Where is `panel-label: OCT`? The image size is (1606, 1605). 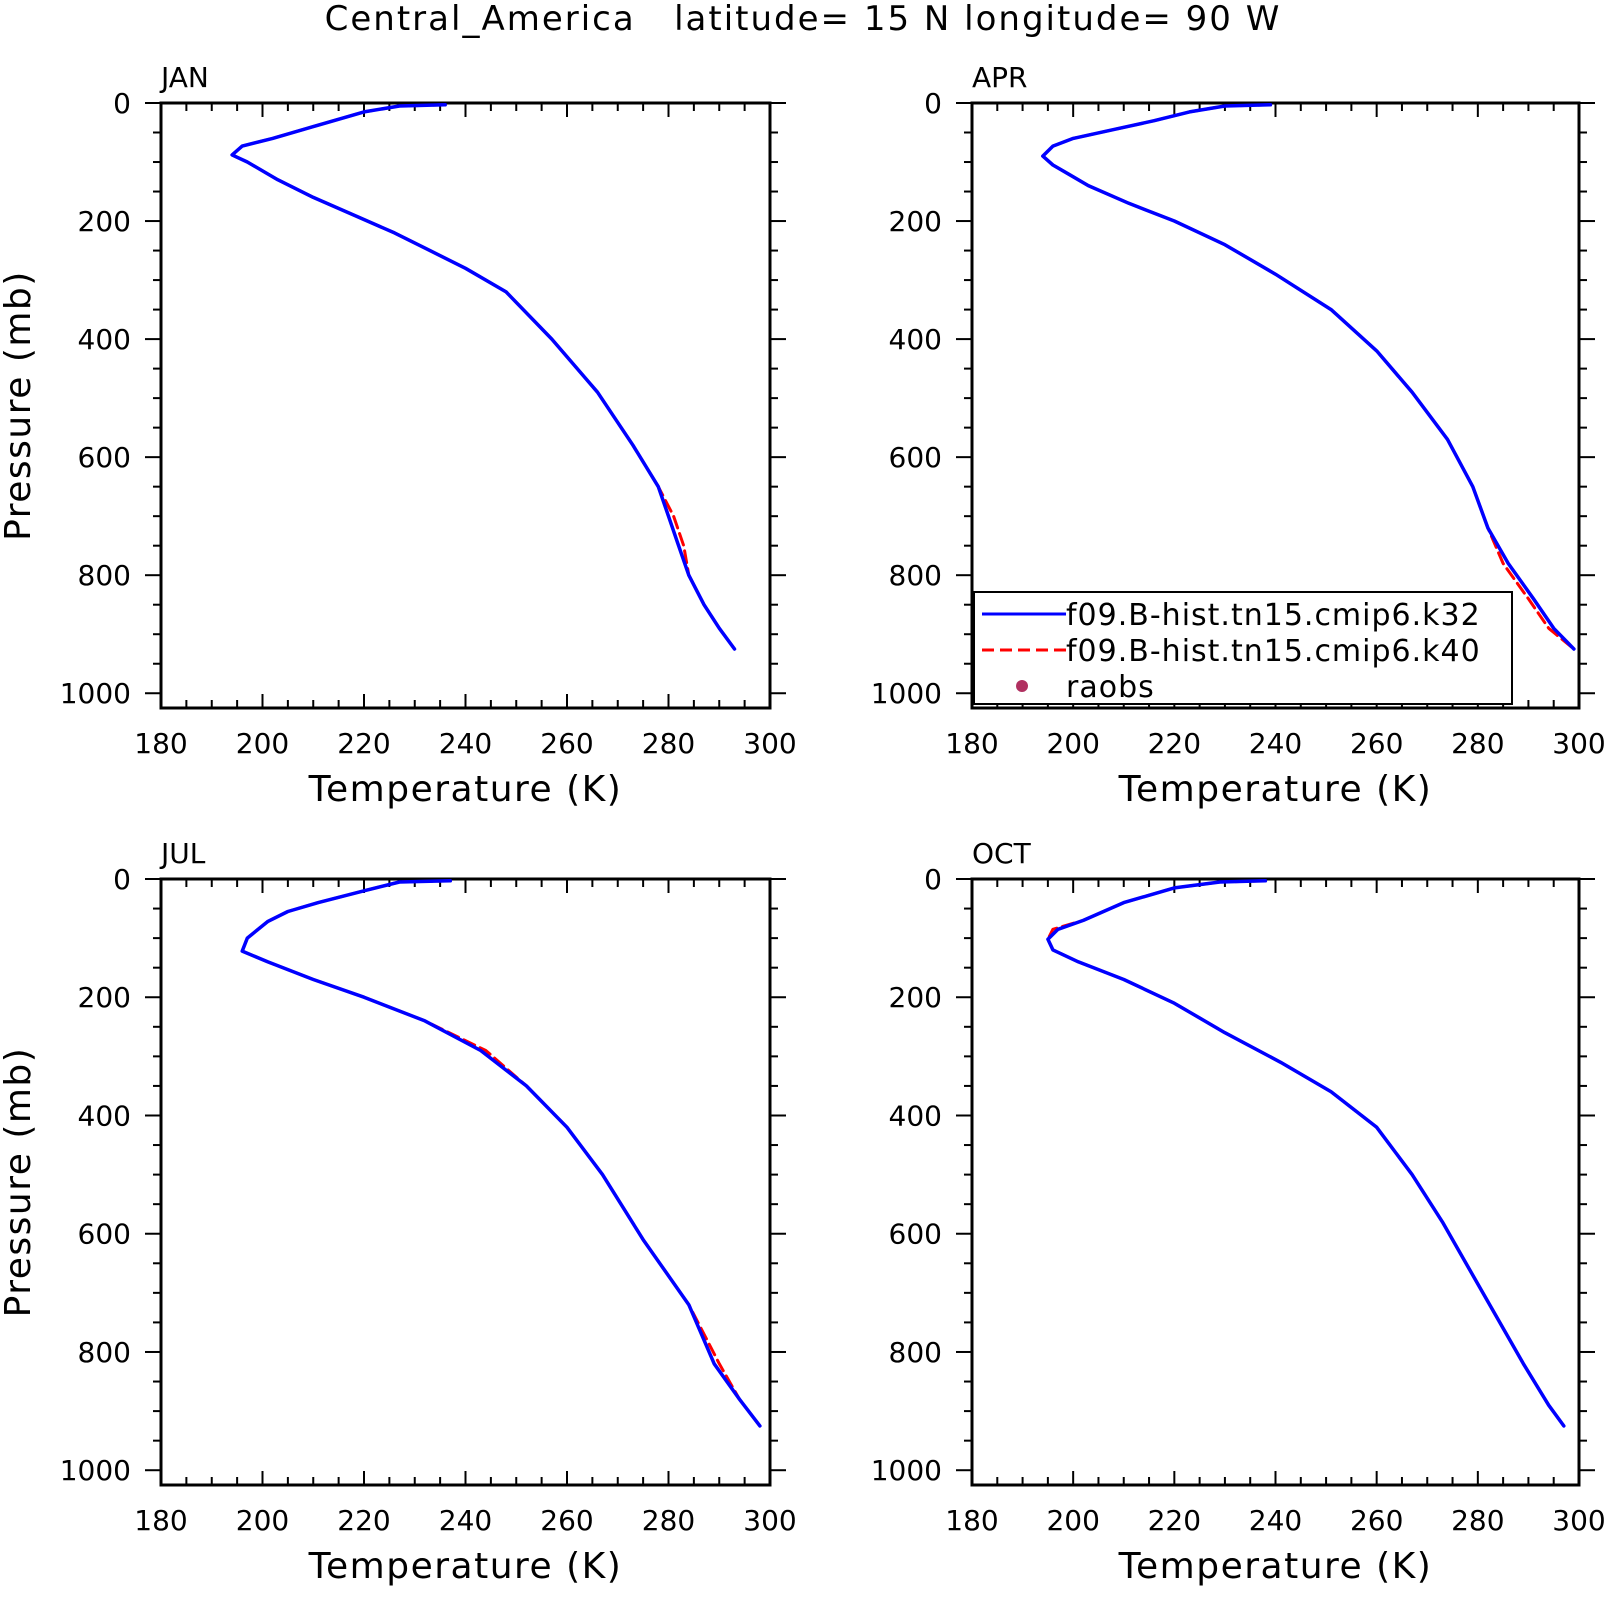
panel-label: OCT is located at coordinates (1002, 853).